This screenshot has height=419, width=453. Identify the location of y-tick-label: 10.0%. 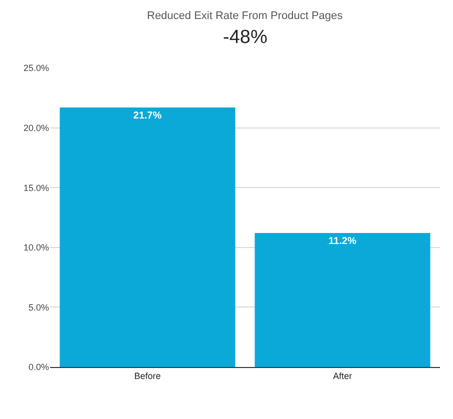
(36, 247).